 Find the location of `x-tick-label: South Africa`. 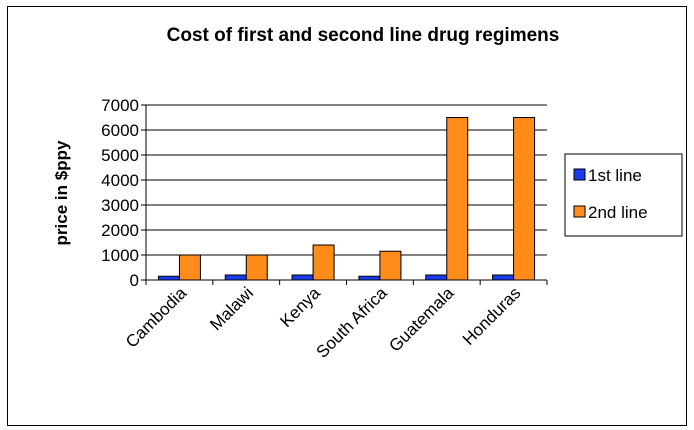

x-tick-label: South Africa is located at coordinates (351, 322).